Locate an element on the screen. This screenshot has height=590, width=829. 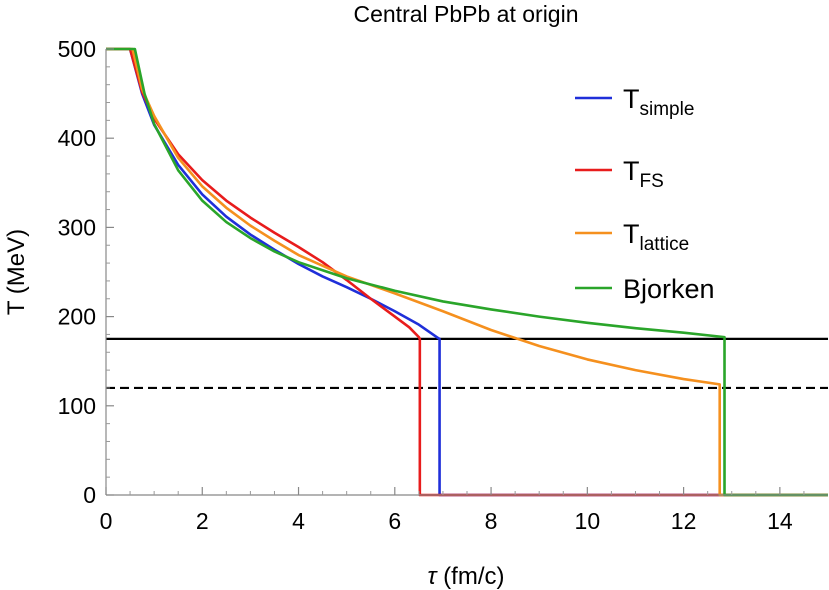
y-tick-label: 500 is located at coordinates (77, 49).